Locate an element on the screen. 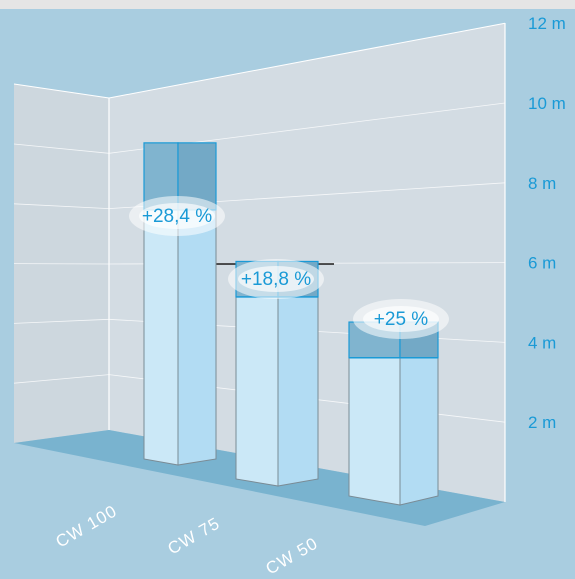 The height and width of the screenshot is (579, 575). top-strip is located at coordinates (287, 4).